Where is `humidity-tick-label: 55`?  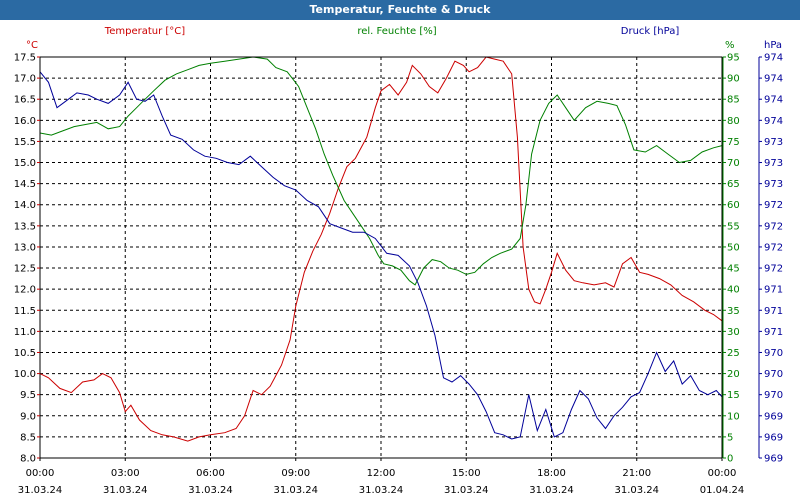 humidity-tick-label: 55 is located at coordinates (733, 226).